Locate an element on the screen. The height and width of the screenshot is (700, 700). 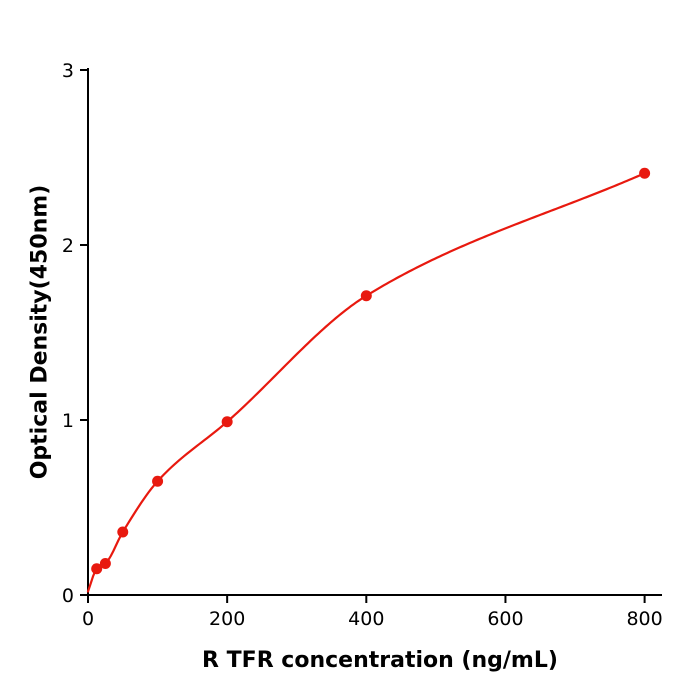
y-tick-label: 3 is located at coordinates (68, 71).